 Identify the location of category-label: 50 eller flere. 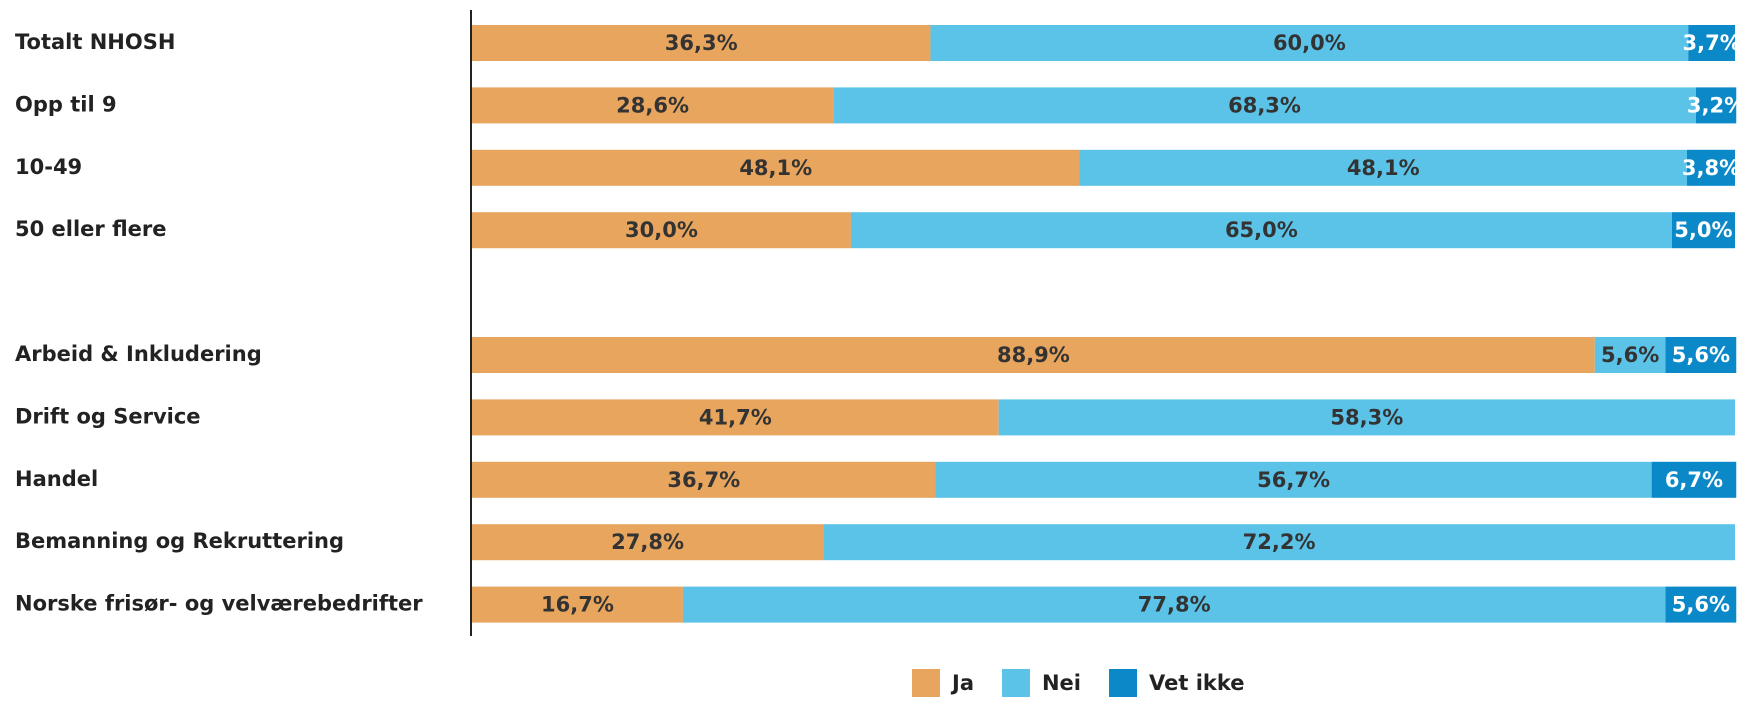
(91, 229).